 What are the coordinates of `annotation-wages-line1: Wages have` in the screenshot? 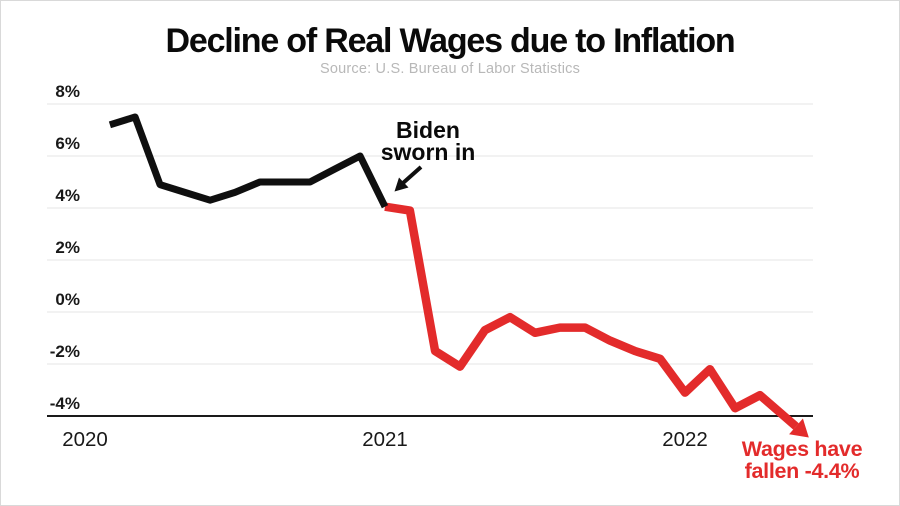 It's located at (802, 449).